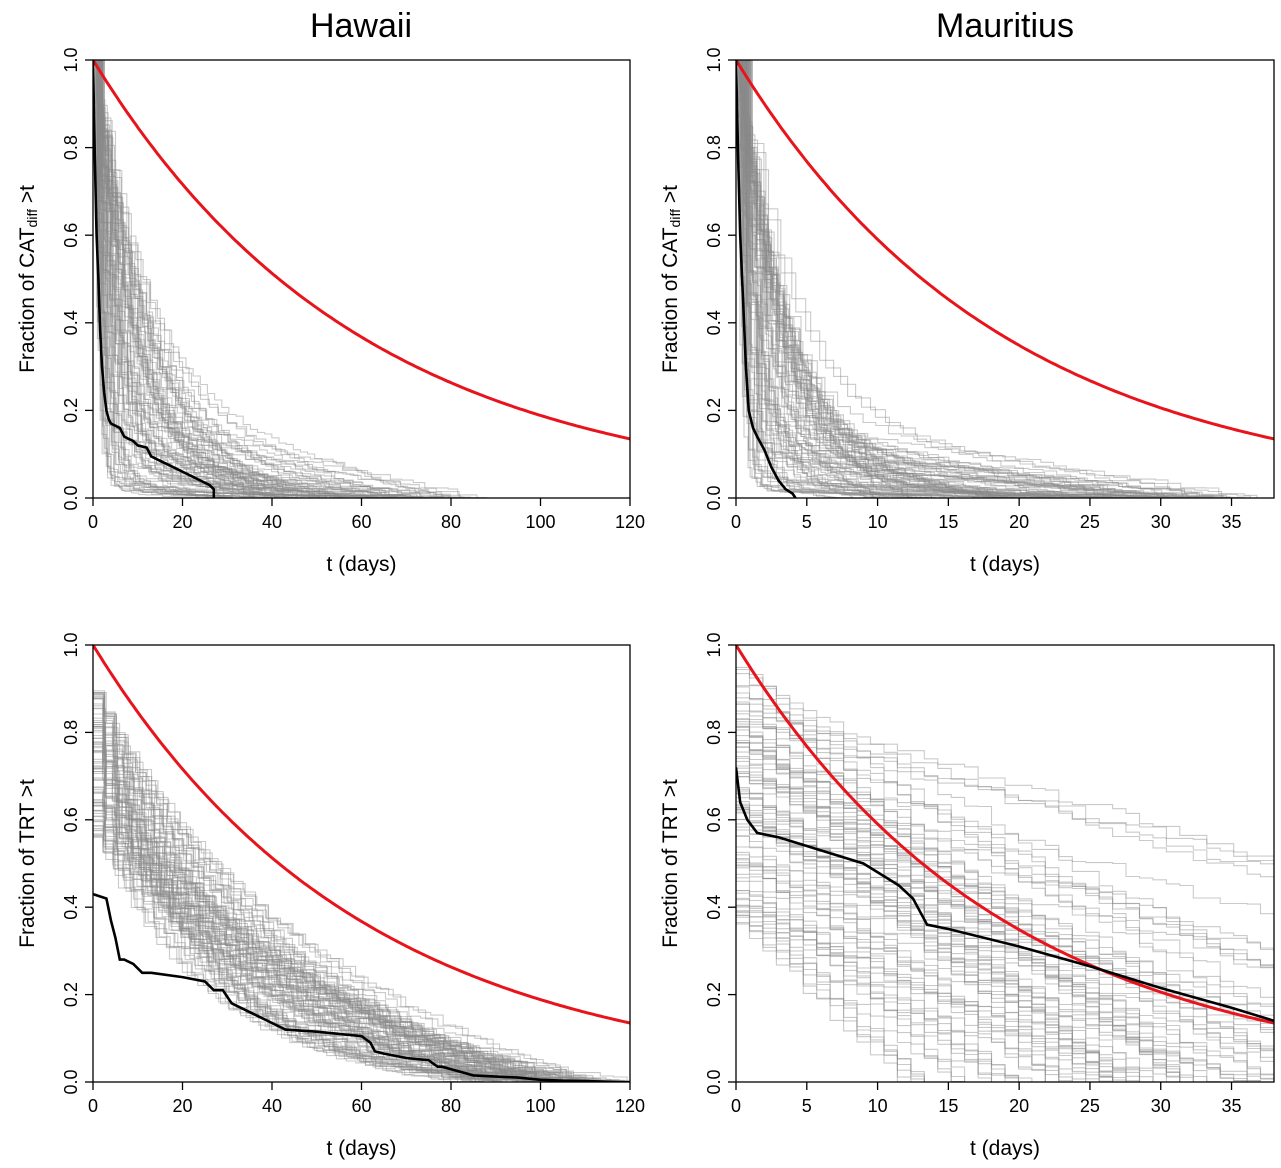 The width and height of the screenshot is (1281, 1168). I want to click on x-tick-label: 10, so click(878, 1106).